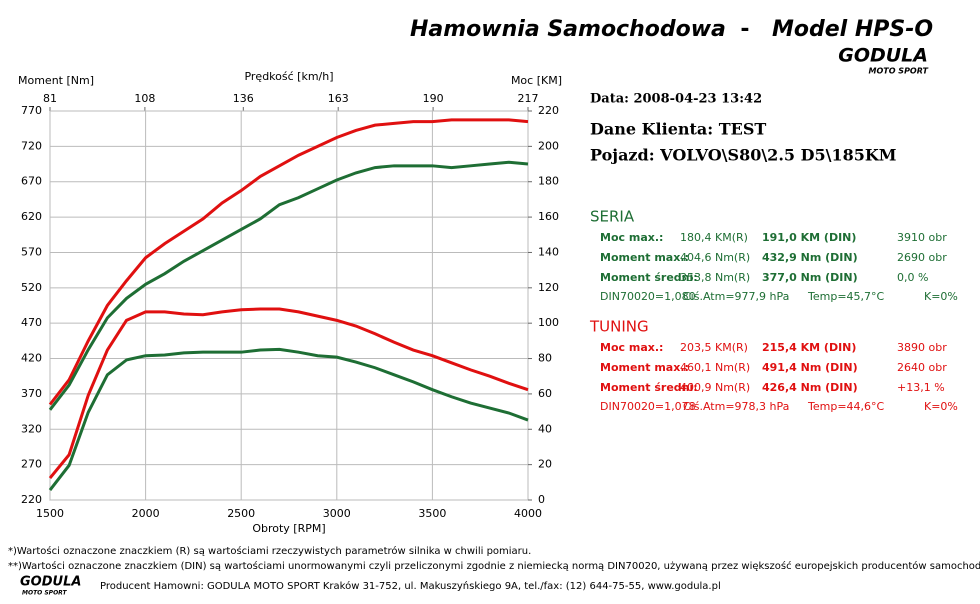  What do you see at coordinates (545, 358) in the screenshot?
I see `y2-tick-label: 80` at bounding box center [545, 358].